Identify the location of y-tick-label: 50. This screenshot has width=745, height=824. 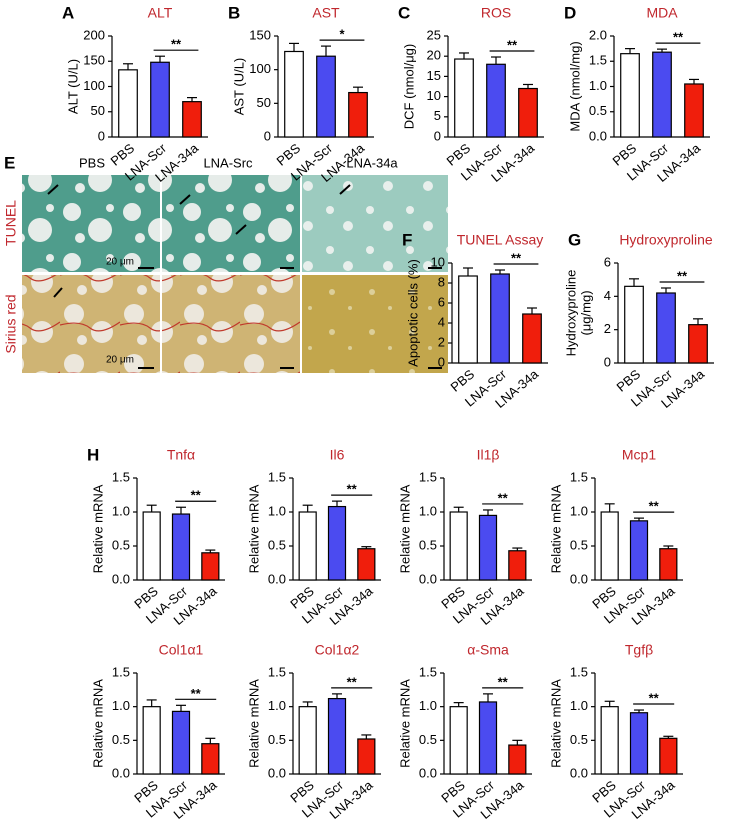
(98, 110).